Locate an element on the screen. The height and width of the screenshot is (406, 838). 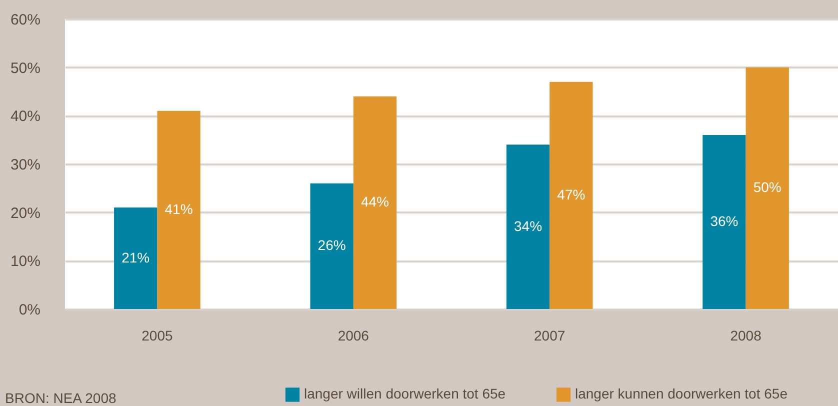
y-tick-label: 30% is located at coordinates (25, 165).